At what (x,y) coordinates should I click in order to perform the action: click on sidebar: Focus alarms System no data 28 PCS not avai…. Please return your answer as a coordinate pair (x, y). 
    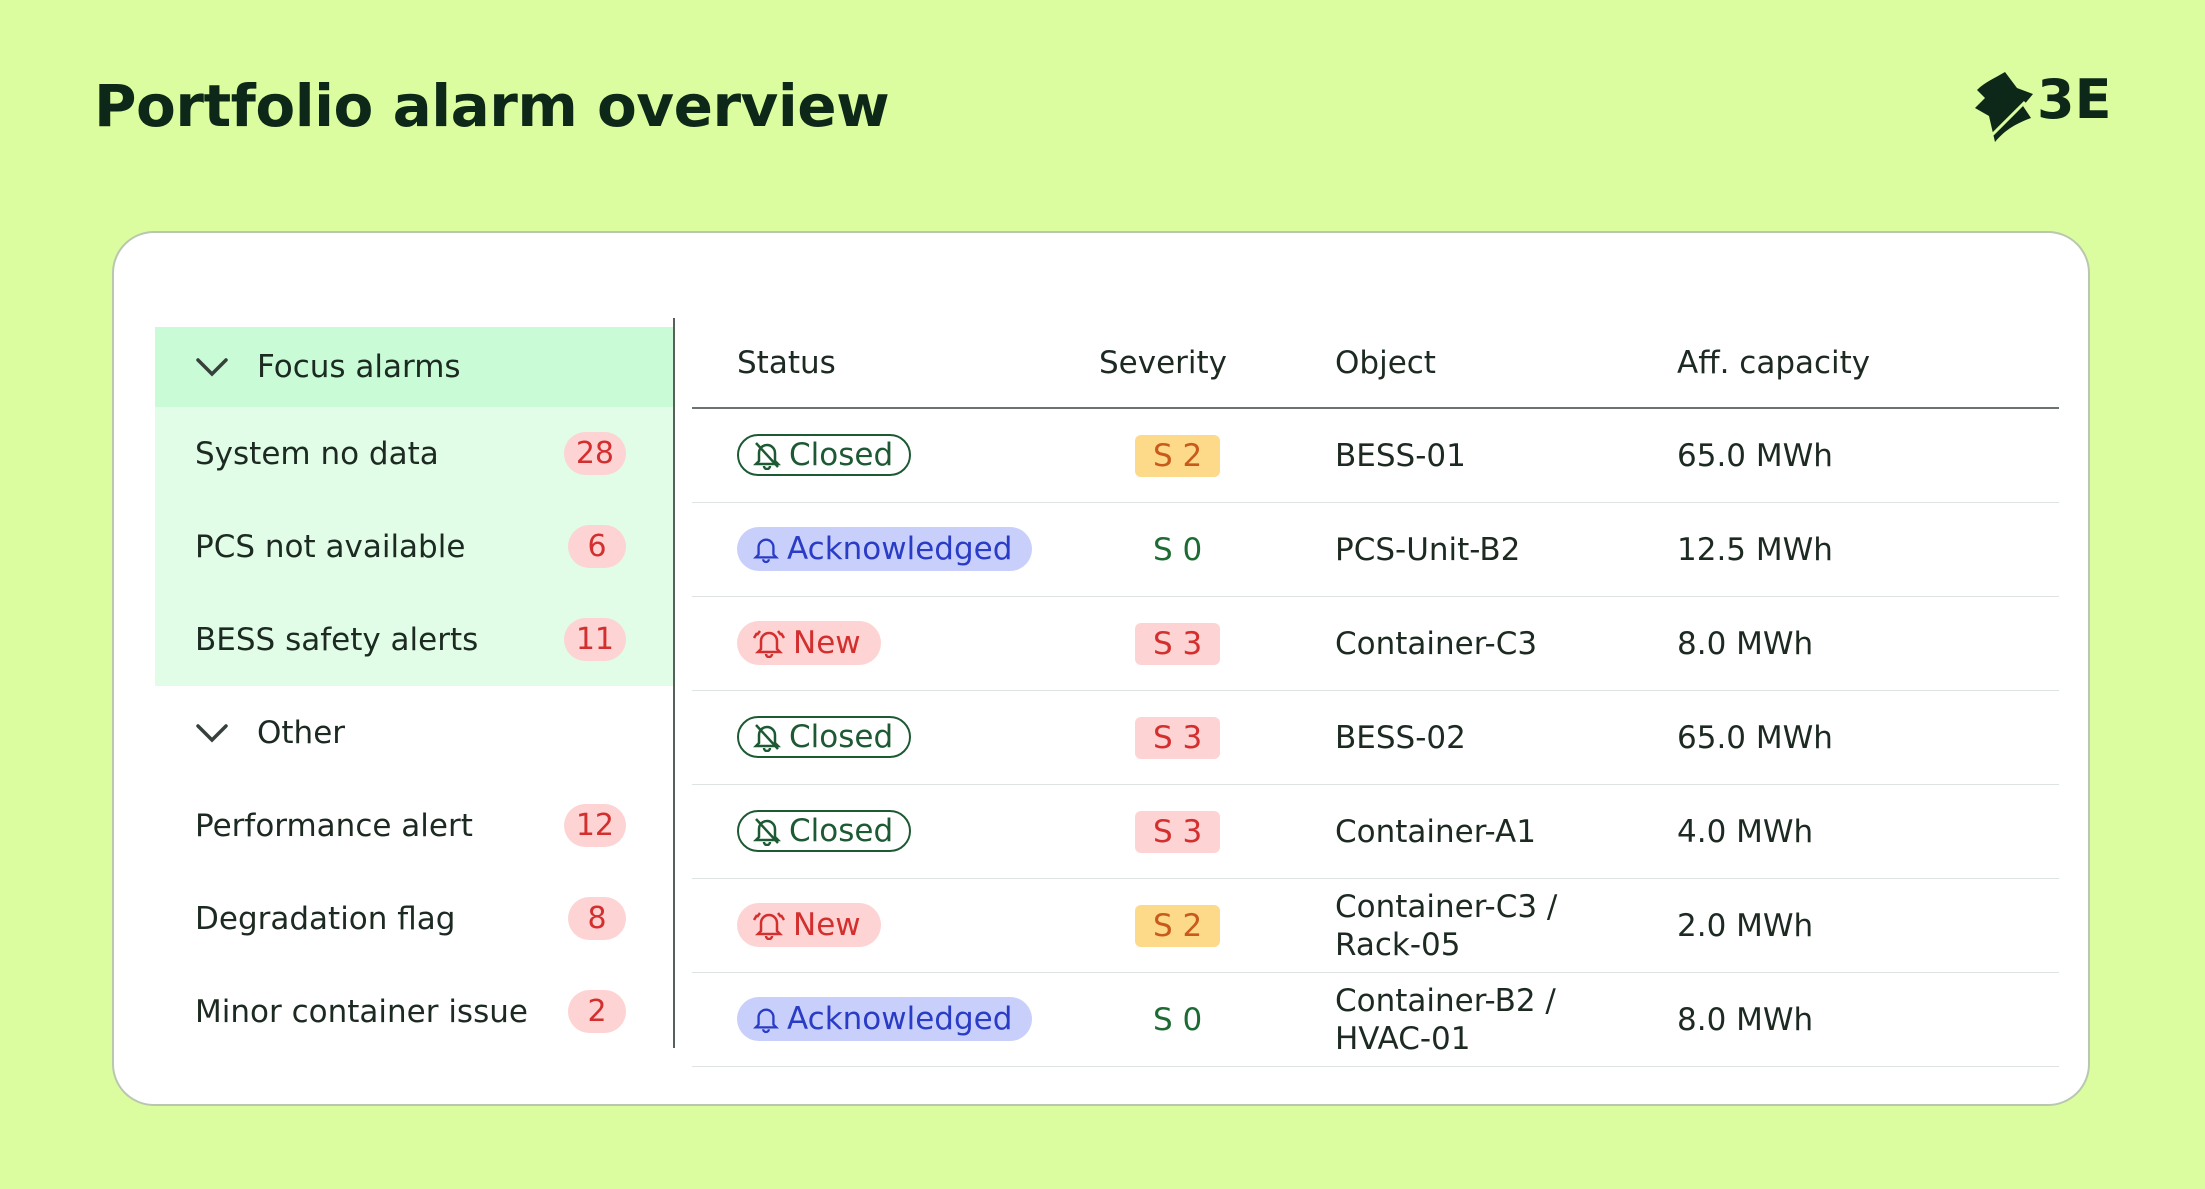
    Looking at the image, I should click on (414, 692).